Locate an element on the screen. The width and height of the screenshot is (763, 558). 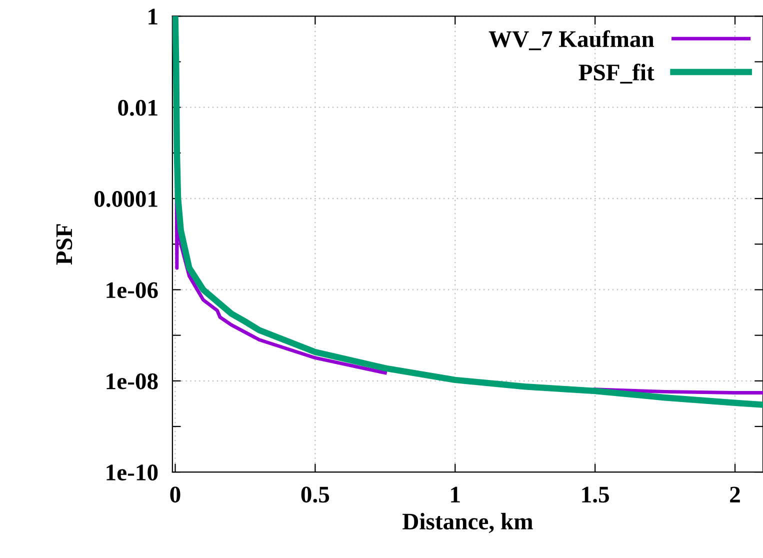
y-axis-title: PSF is located at coordinates (64, 244).